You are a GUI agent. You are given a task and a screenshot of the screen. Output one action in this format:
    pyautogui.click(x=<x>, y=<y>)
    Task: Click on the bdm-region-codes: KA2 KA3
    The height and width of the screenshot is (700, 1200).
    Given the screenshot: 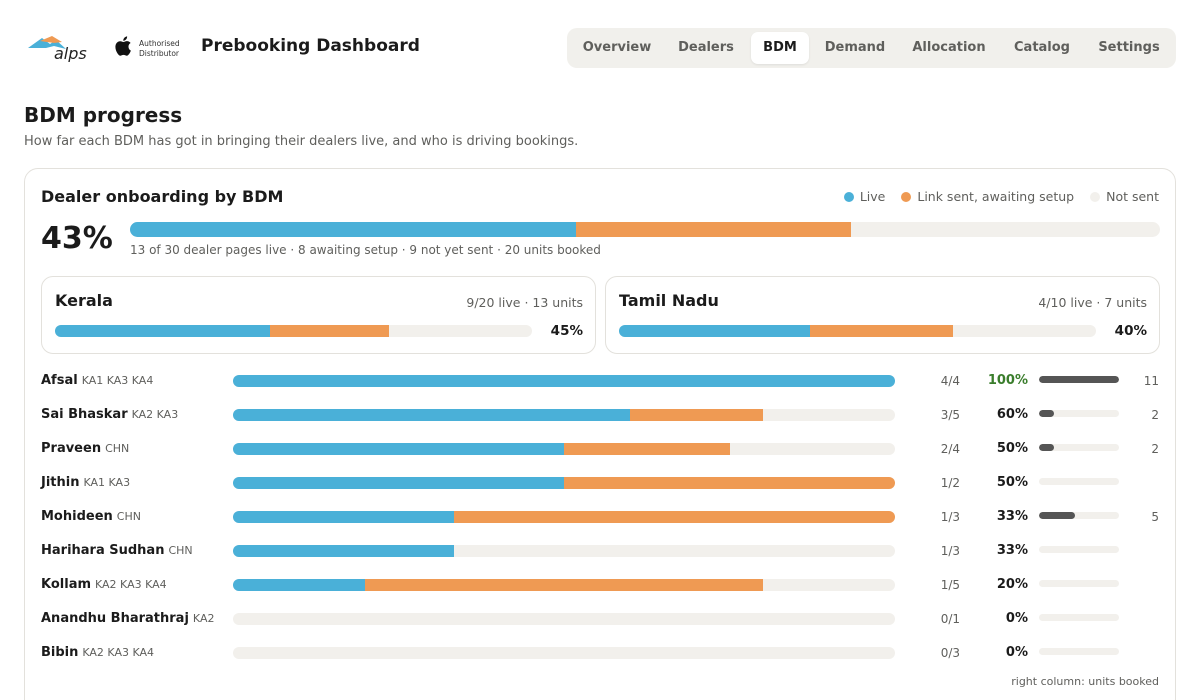 What is the action you would take?
    pyautogui.click(x=155, y=414)
    